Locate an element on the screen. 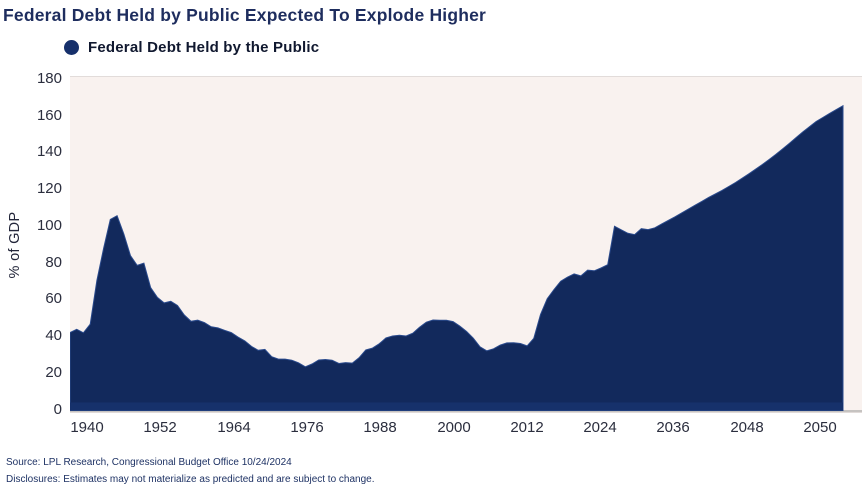  x-axis-baseline is located at coordinates (466, 411).